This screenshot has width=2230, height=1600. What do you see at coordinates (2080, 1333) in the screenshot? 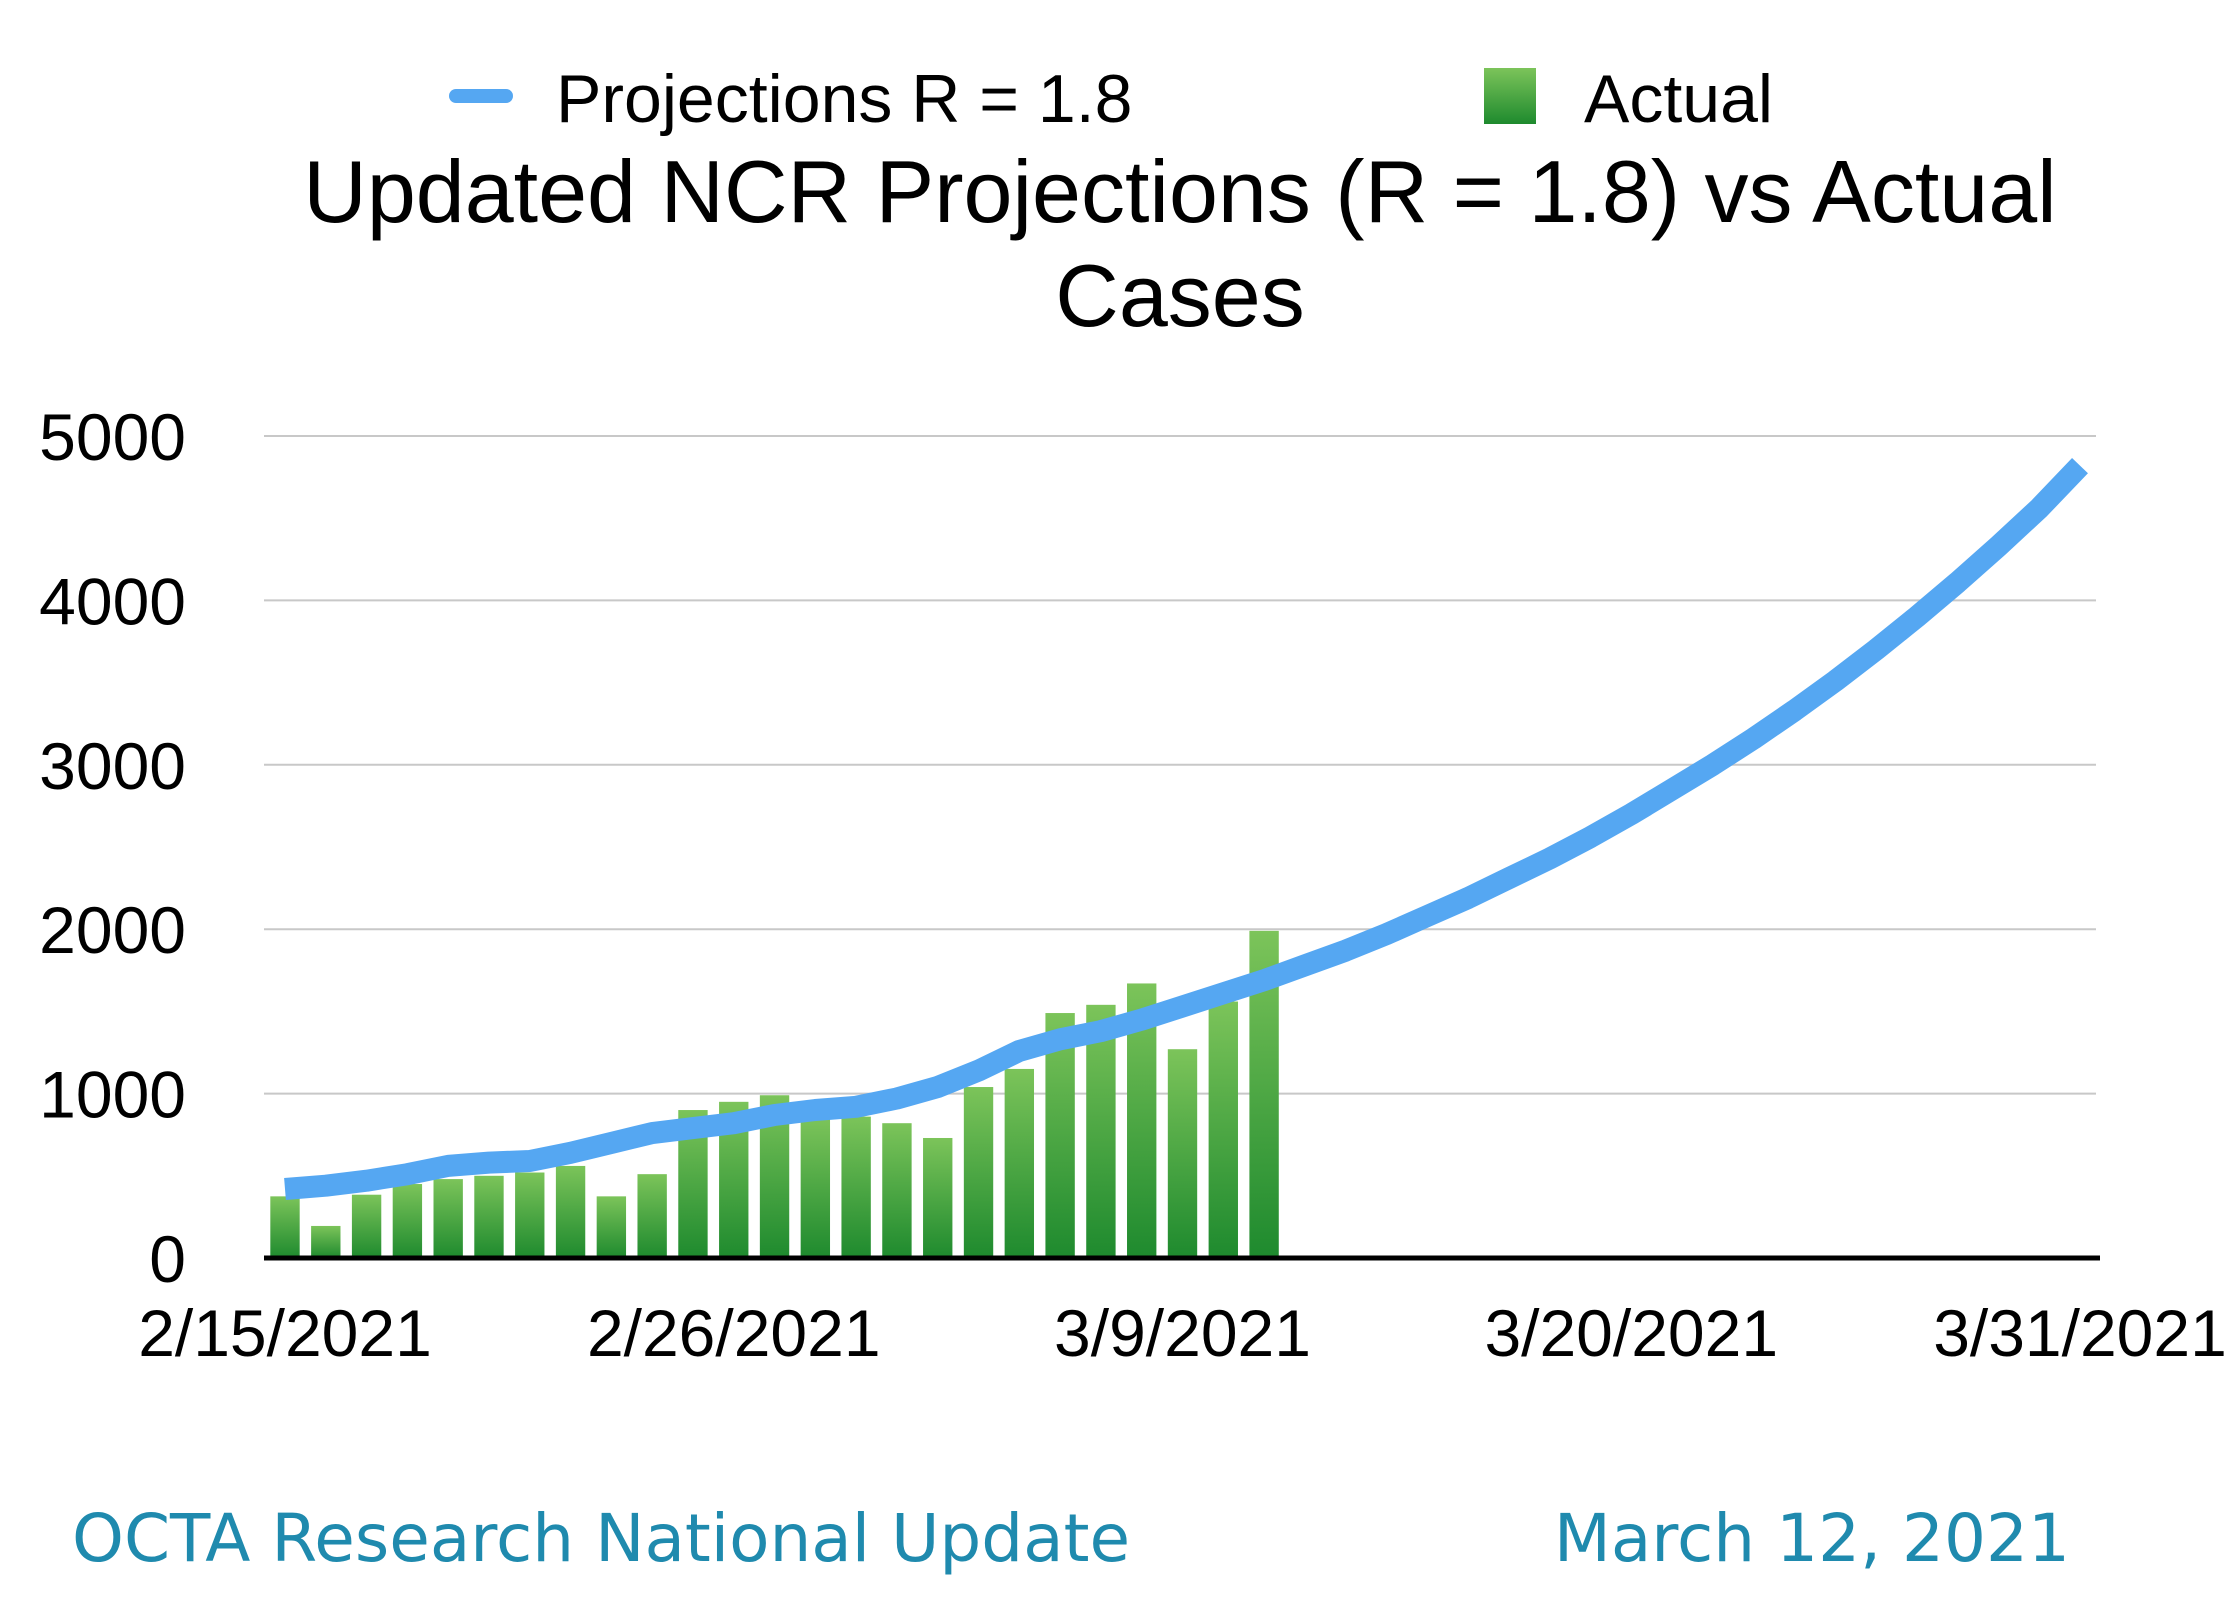
I see `x-tick-label: 3/31/2021` at bounding box center [2080, 1333].